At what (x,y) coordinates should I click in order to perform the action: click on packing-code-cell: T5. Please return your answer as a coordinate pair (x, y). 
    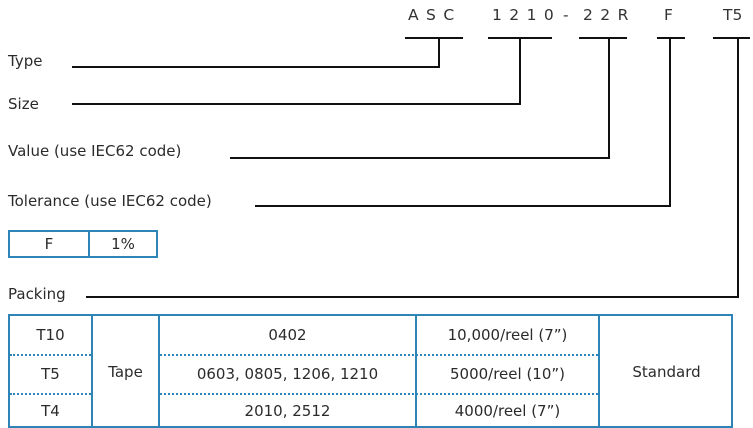
    Looking at the image, I should click on (50, 374).